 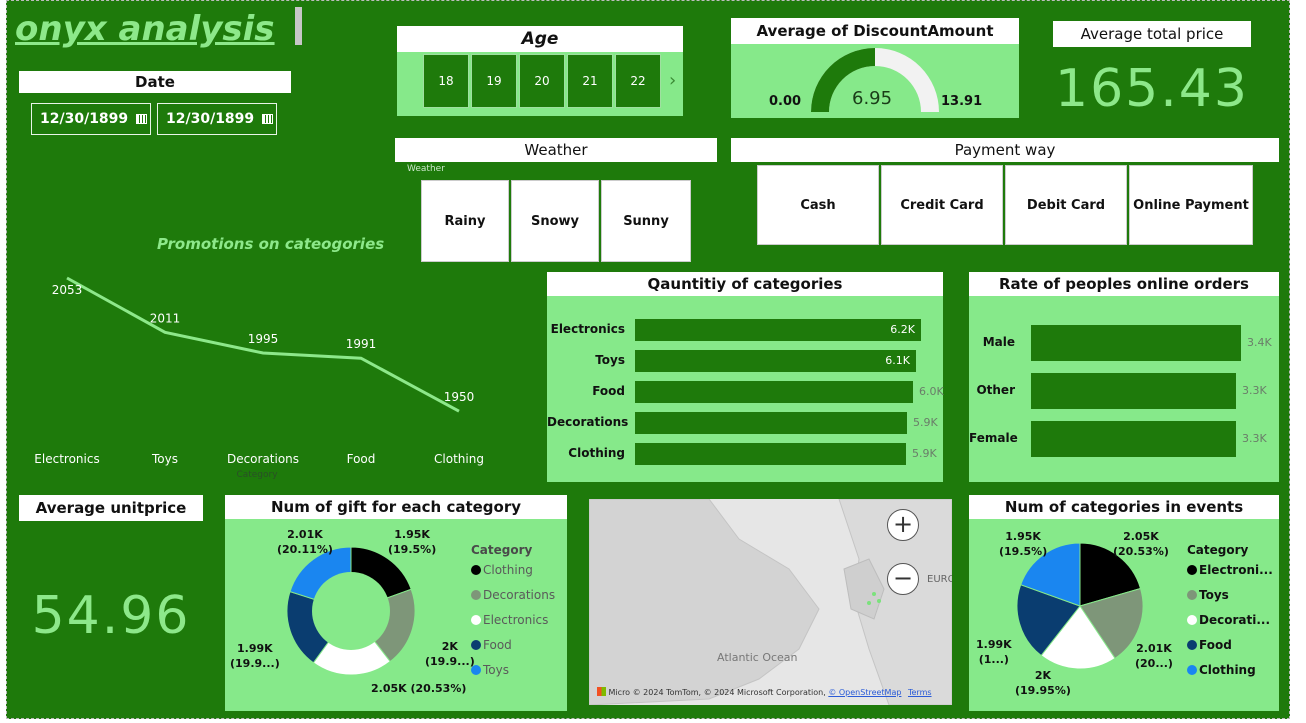 What do you see at coordinates (1111, 623) in the screenshot?
I see `slice-toys` at bounding box center [1111, 623].